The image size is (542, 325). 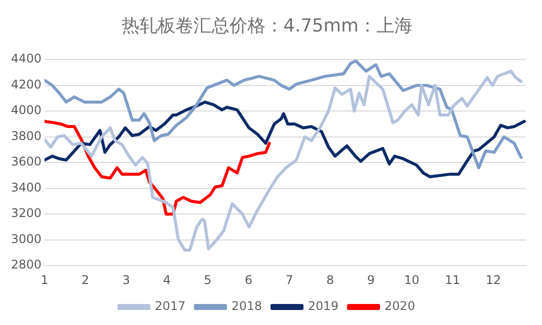 I want to click on legend-label: 2019, so click(x=323, y=306).